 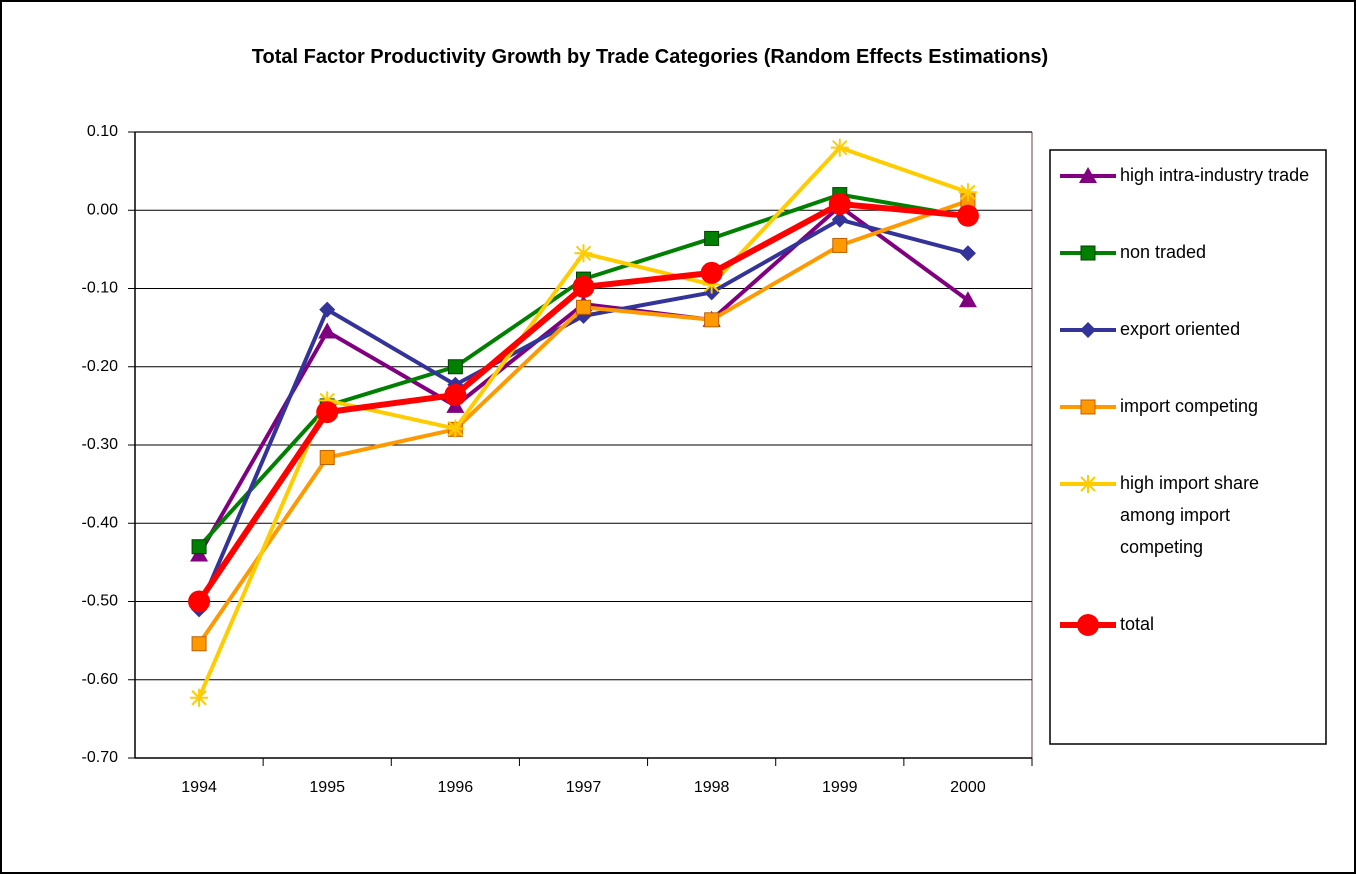 I want to click on legend-label: high intra-industry trade, so click(x=1214, y=175).